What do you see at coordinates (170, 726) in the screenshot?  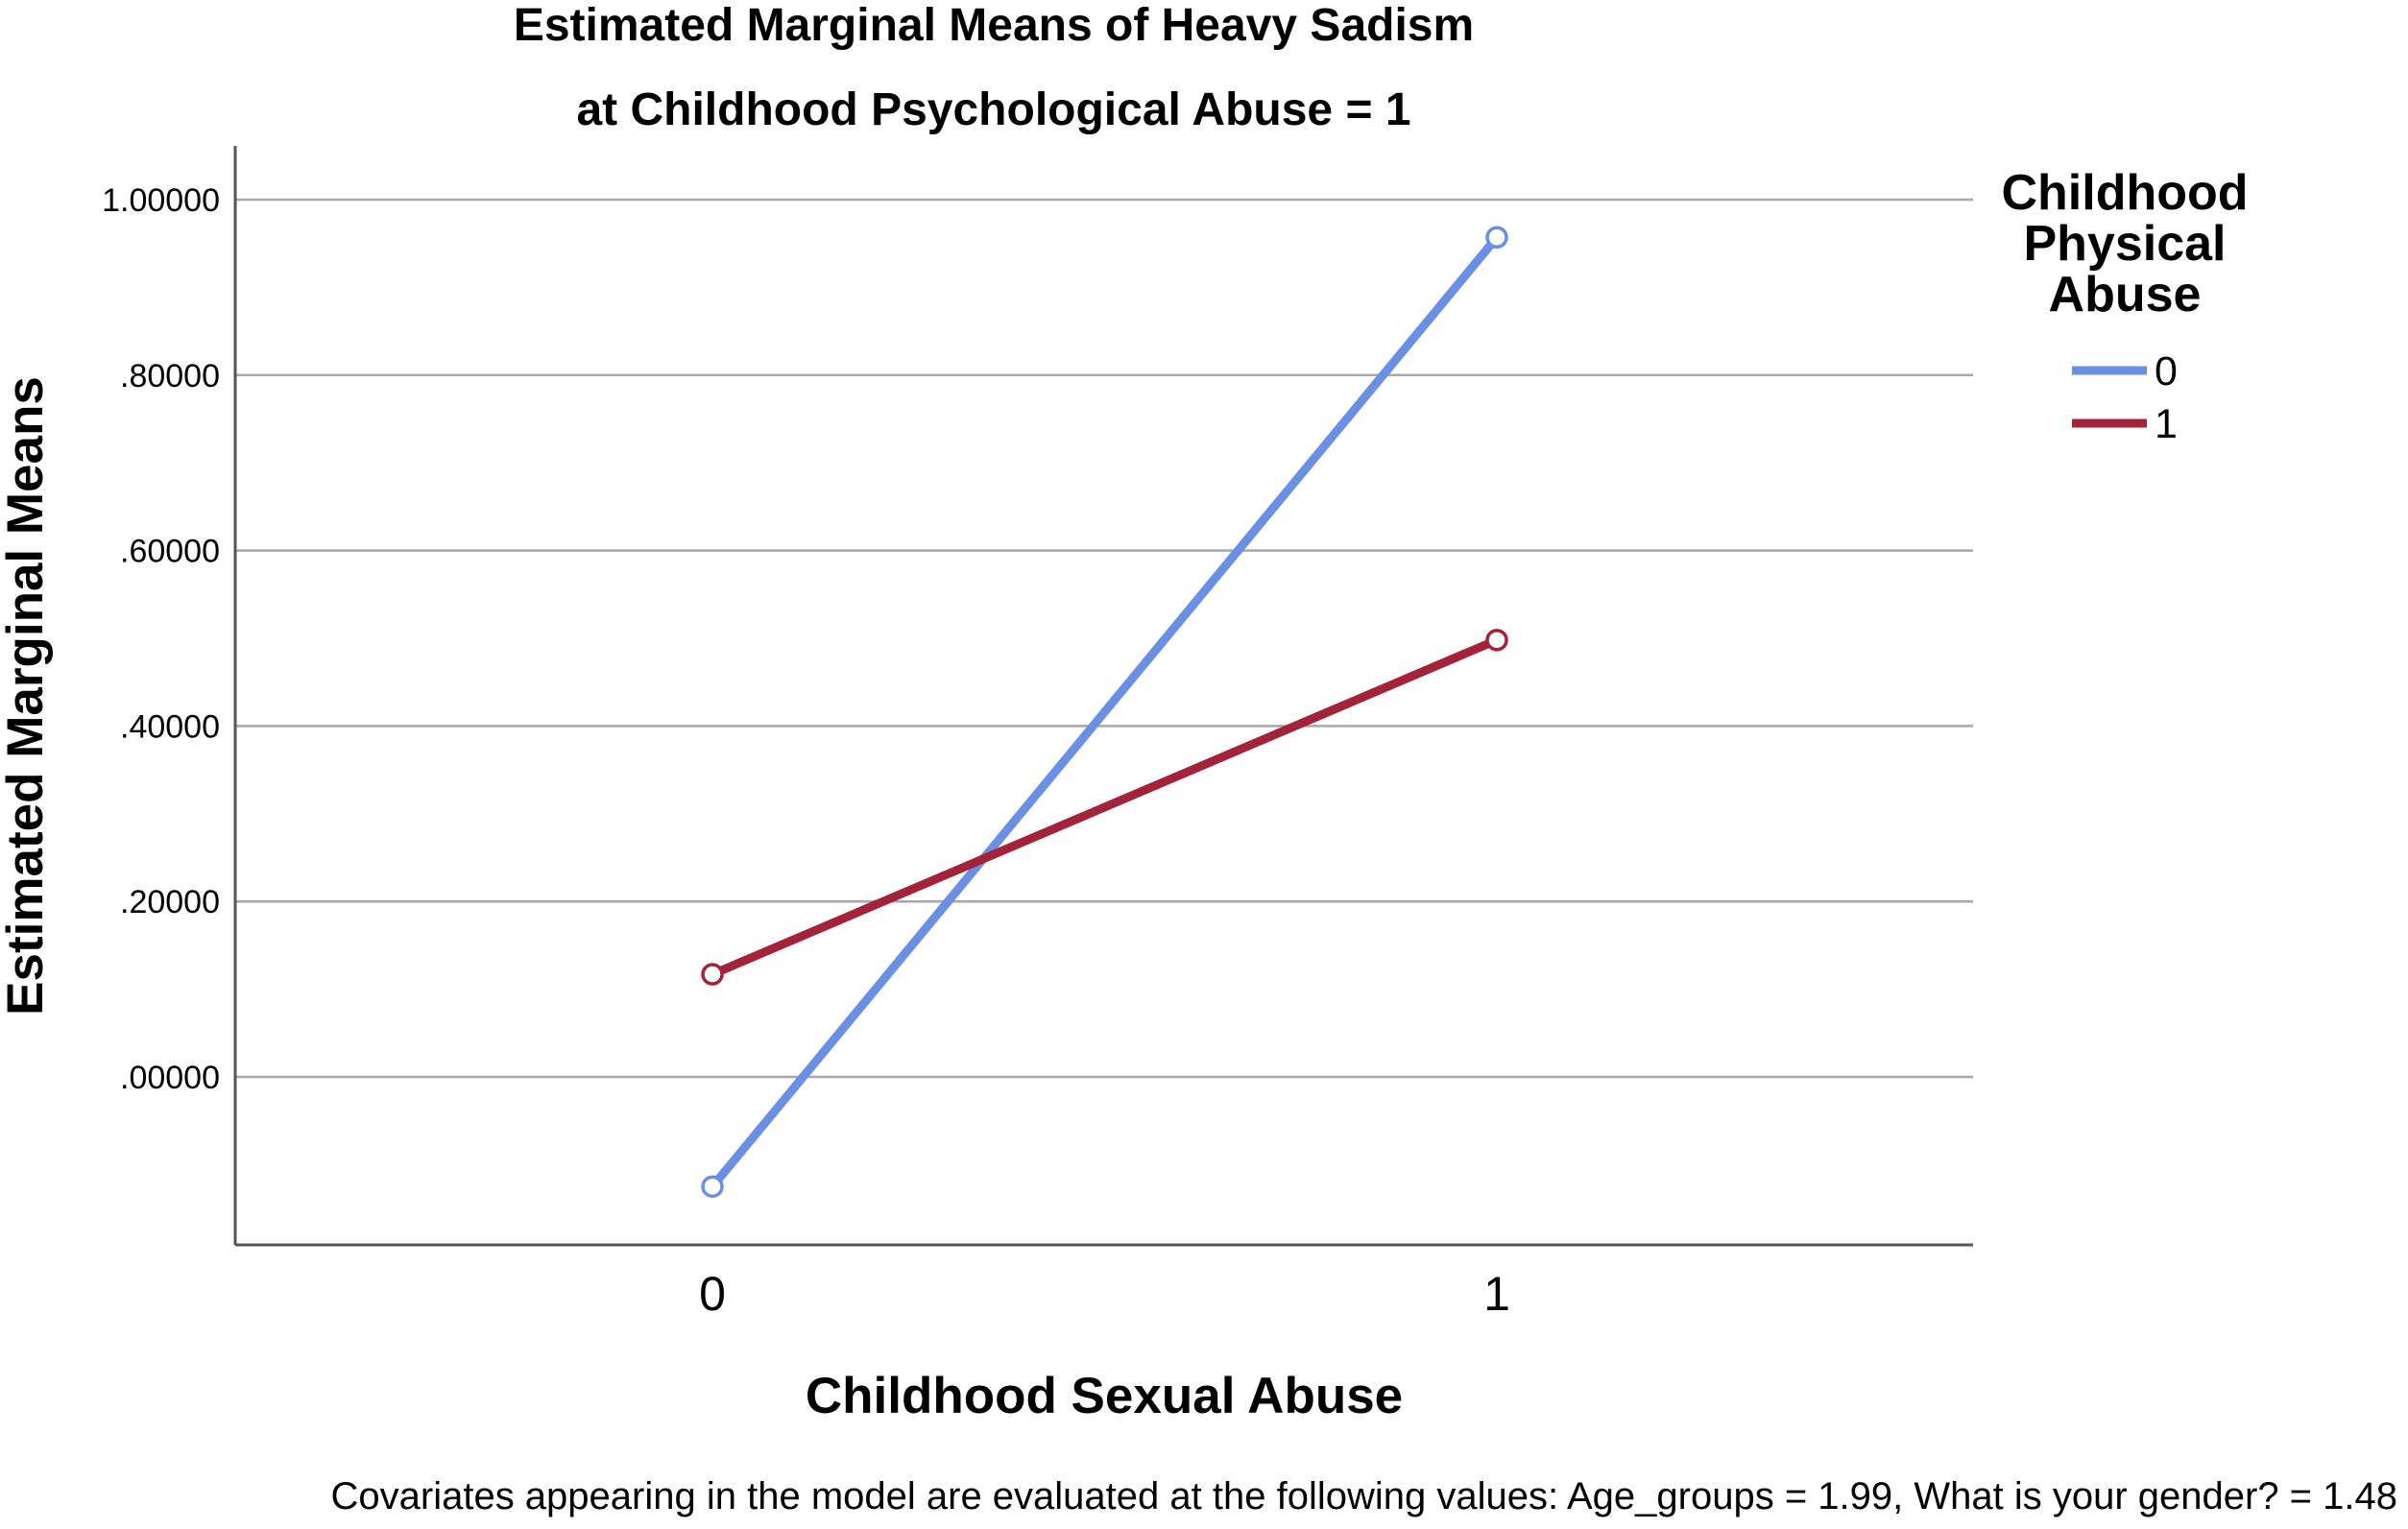 I see `y-tick-label-2: .40000` at bounding box center [170, 726].